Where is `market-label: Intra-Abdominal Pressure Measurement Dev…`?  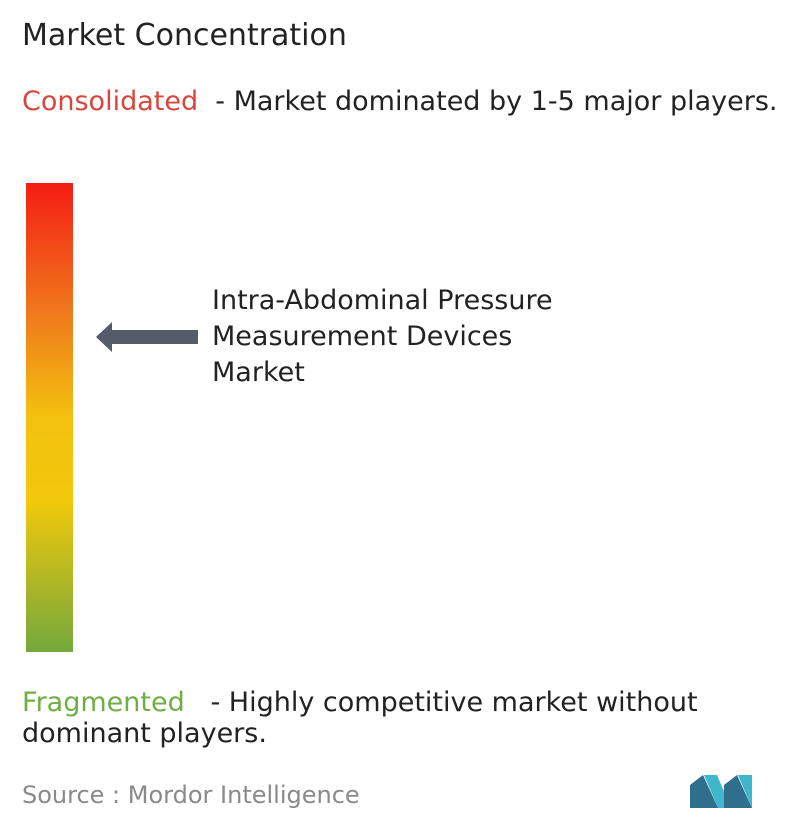
market-label: Intra-Abdominal Pressure Measurement Dev… is located at coordinates (382, 337).